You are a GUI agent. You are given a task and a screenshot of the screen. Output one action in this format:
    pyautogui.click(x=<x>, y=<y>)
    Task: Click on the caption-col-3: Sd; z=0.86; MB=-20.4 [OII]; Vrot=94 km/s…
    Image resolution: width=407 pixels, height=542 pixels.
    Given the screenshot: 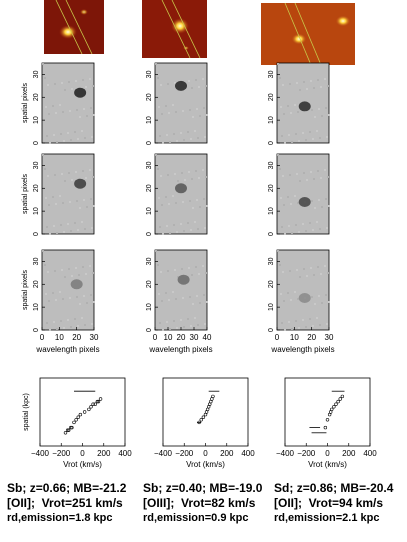 What is the action you would take?
    pyautogui.click(x=333, y=503)
    